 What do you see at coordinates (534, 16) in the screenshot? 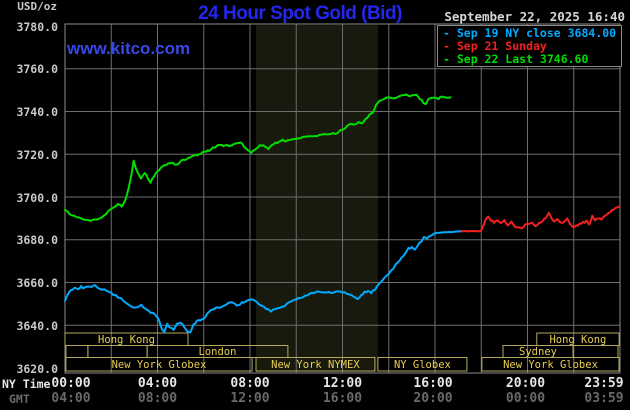
I see `datetime-label: September 22, 2025 16:40` at bounding box center [534, 16].